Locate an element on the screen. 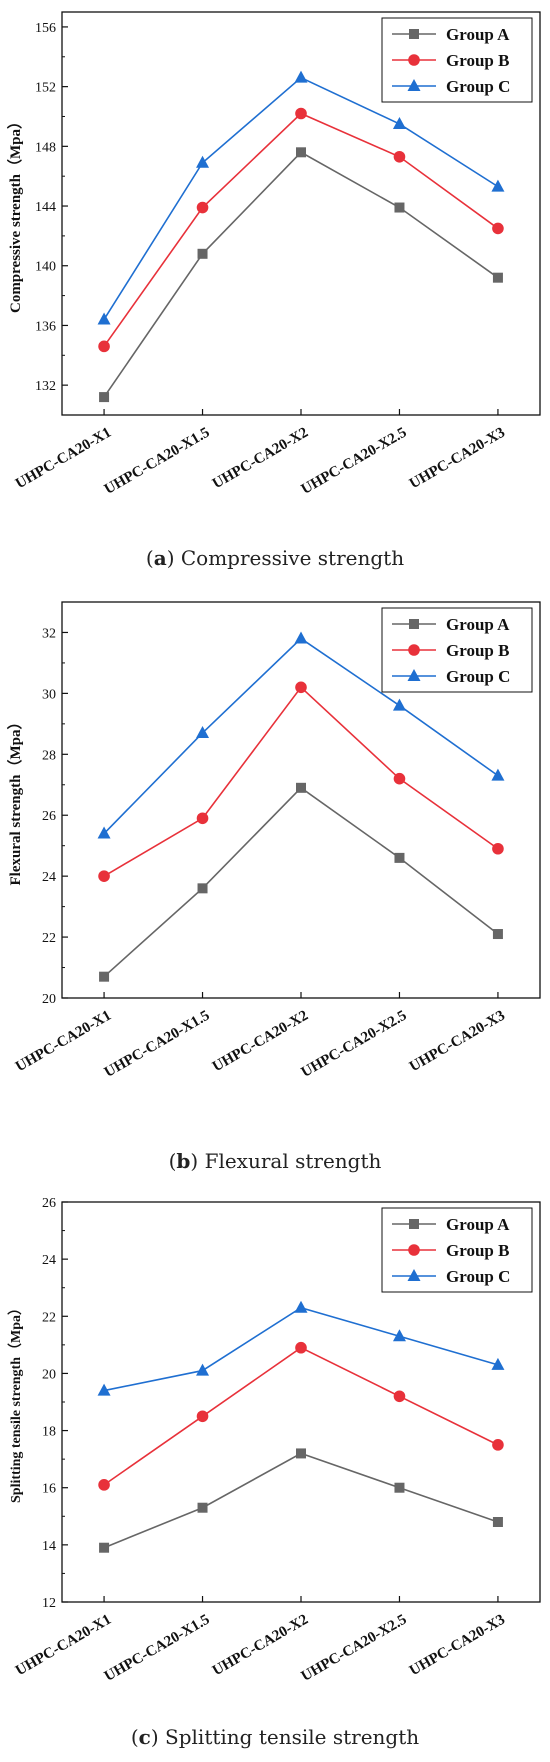 The width and height of the screenshot is (550, 1762). y-tick-label: 26 is located at coordinates (49, 1203).